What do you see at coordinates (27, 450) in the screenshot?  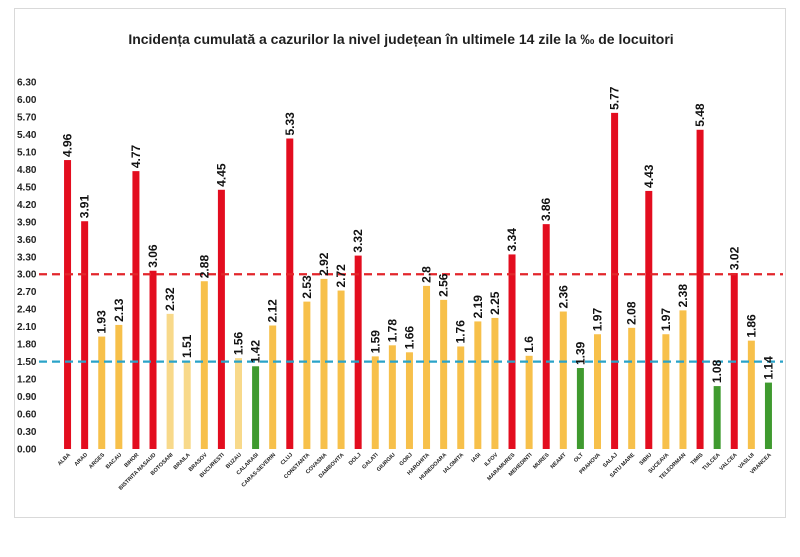 I see `y-tick-label: 0.00` at bounding box center [27, 450].